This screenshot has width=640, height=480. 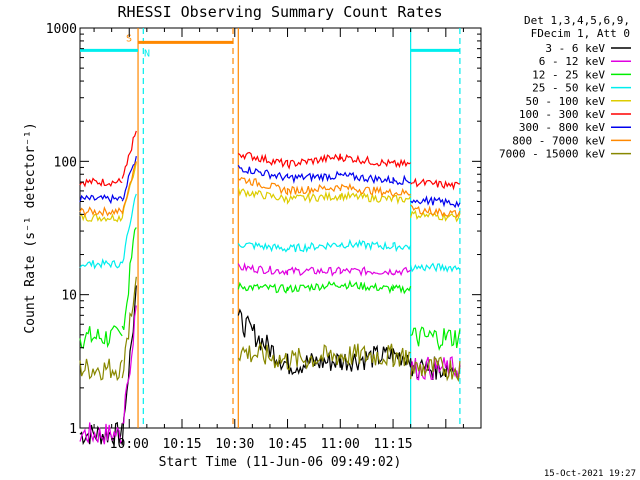 I want to click on mode-bar-label: S, so click(x=129, y=38).